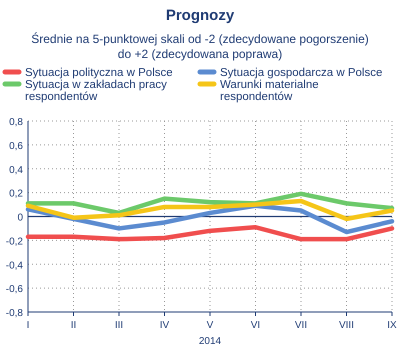  What do you see at coordinates (15, 242) in the screenshot?
I see `y-tick-label: -0,2` at bounding box center [15, 242].